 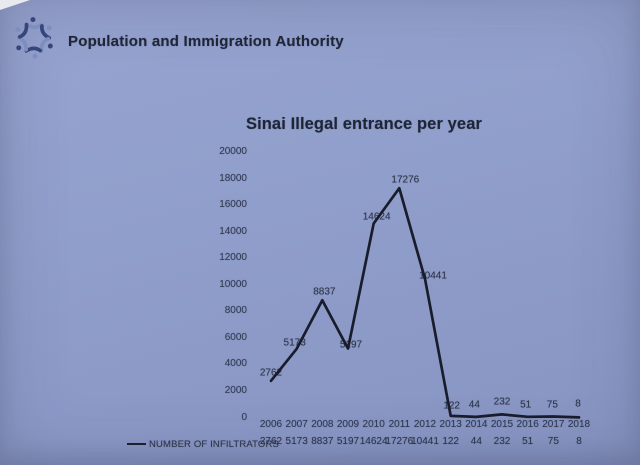 What do you see at coordinates (233, 231) in the screenshot?
I see `y-tick-label: 14000` at bounding box center [233, 231].